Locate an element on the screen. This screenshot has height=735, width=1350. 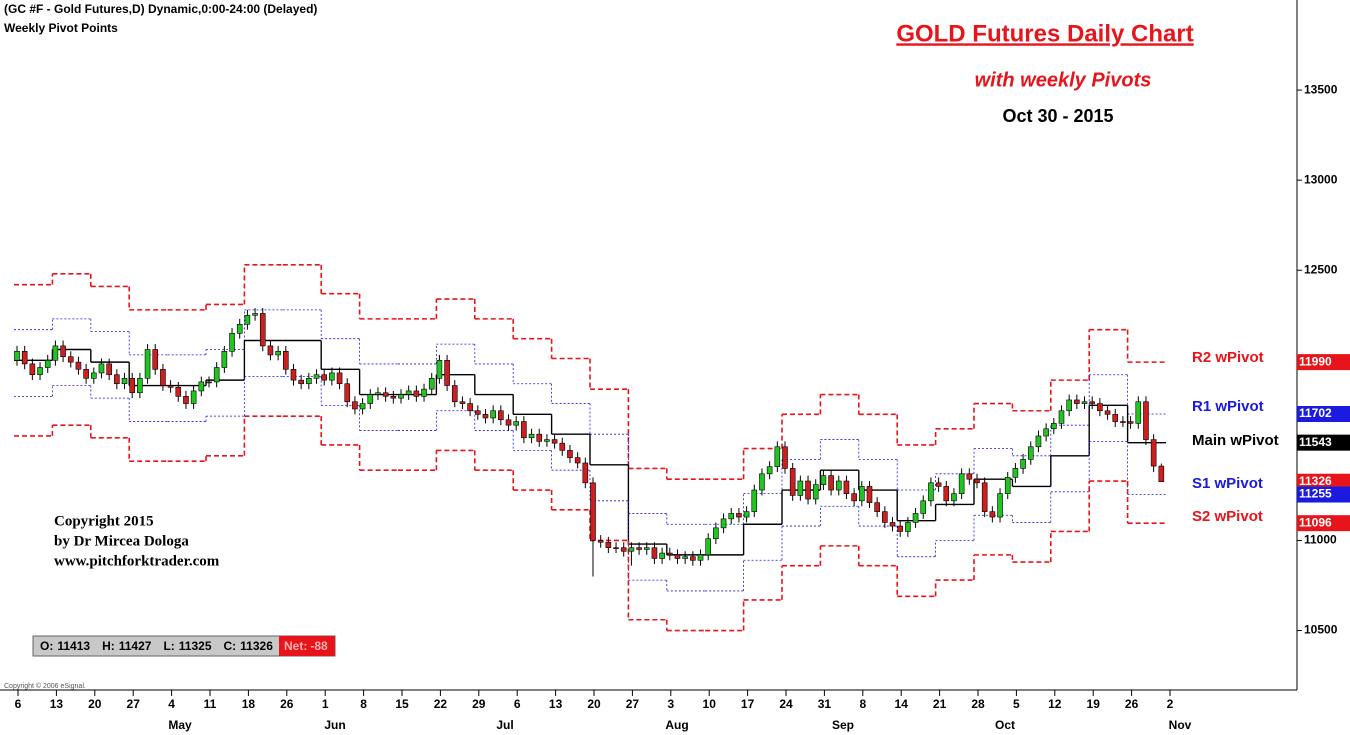
ohlc-value: 11326 is located at coordinates (256, 646).